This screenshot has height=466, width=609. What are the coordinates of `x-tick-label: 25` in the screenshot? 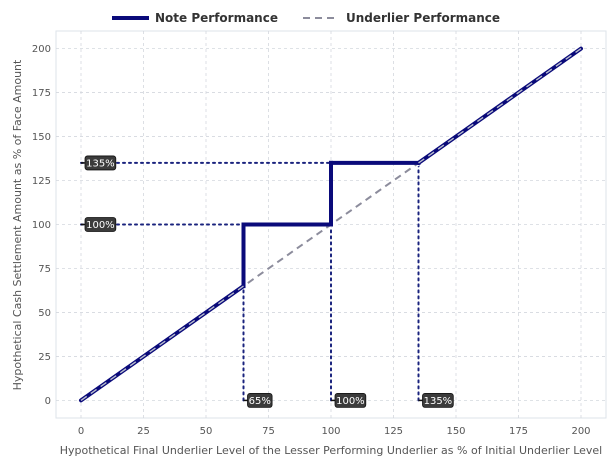 It's located at (143, 431).